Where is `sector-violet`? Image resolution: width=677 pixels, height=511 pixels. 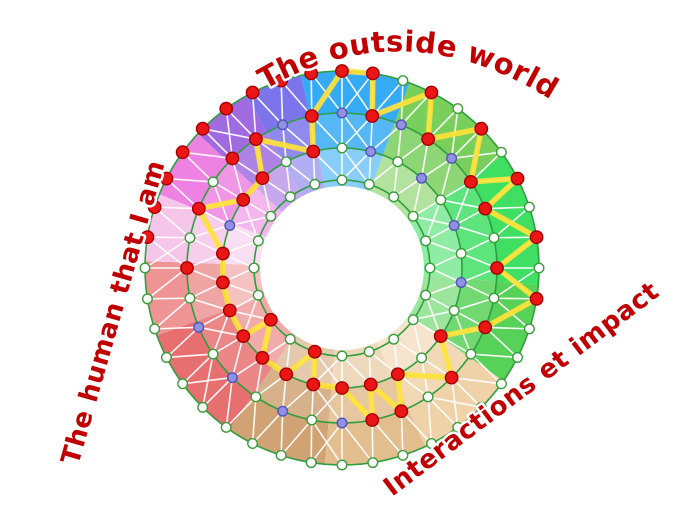 sector-violet is located at coordinates (285, 136).